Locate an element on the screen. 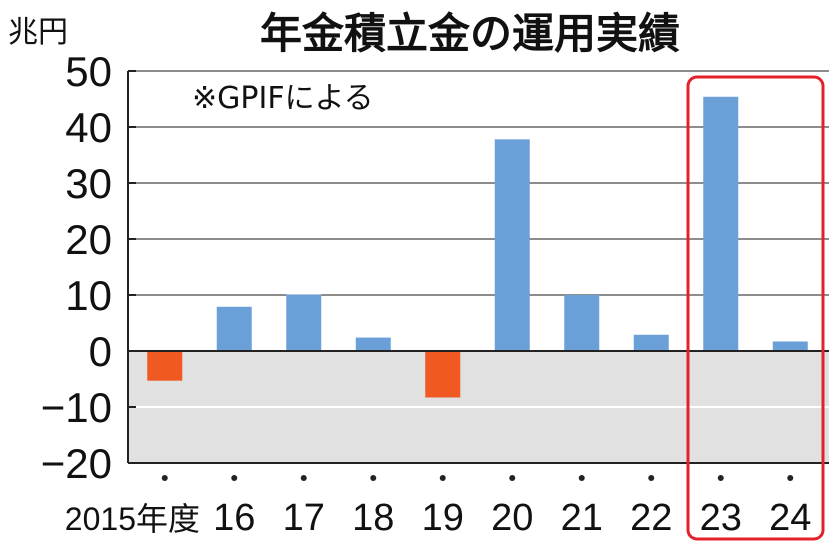  y-tick-label-0: 50 is located at coordinates (88, 71).